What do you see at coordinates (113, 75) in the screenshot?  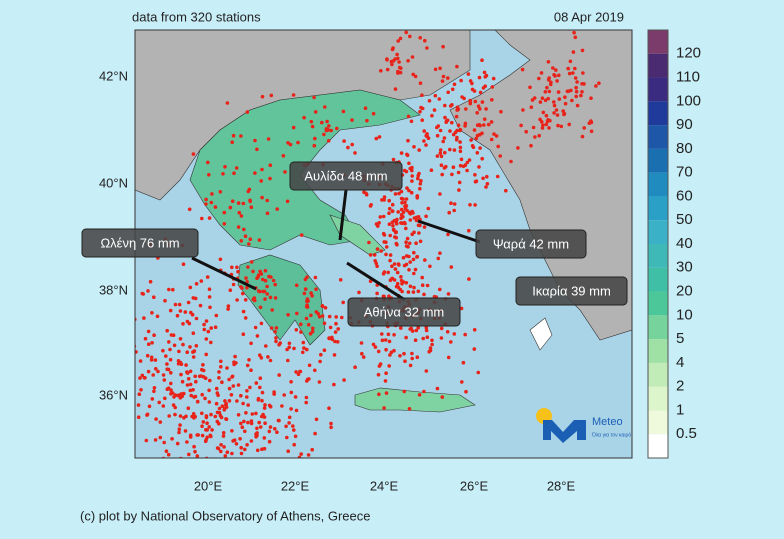 I see `lat-label: 42°N` at bounding box center [113, 75].